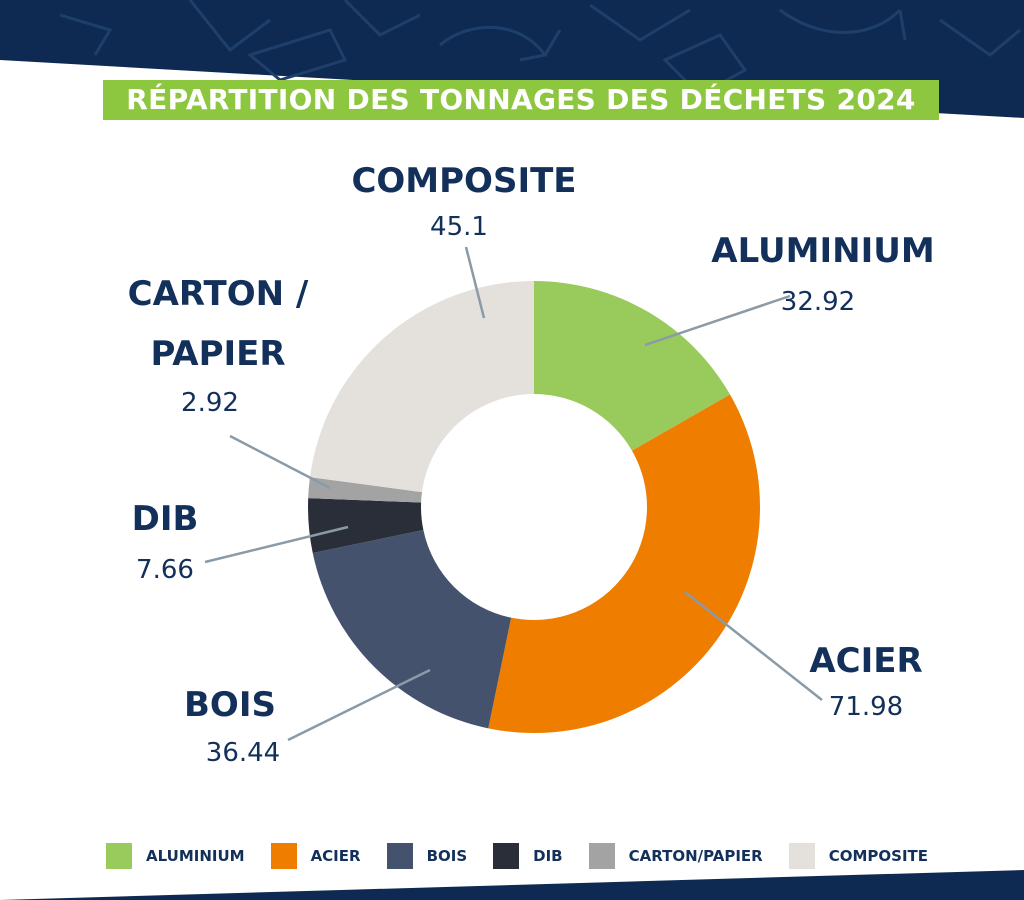  Describe the element at coordinates (548, 856) in the screenshot. I see `legend-label: DIB` at that location.